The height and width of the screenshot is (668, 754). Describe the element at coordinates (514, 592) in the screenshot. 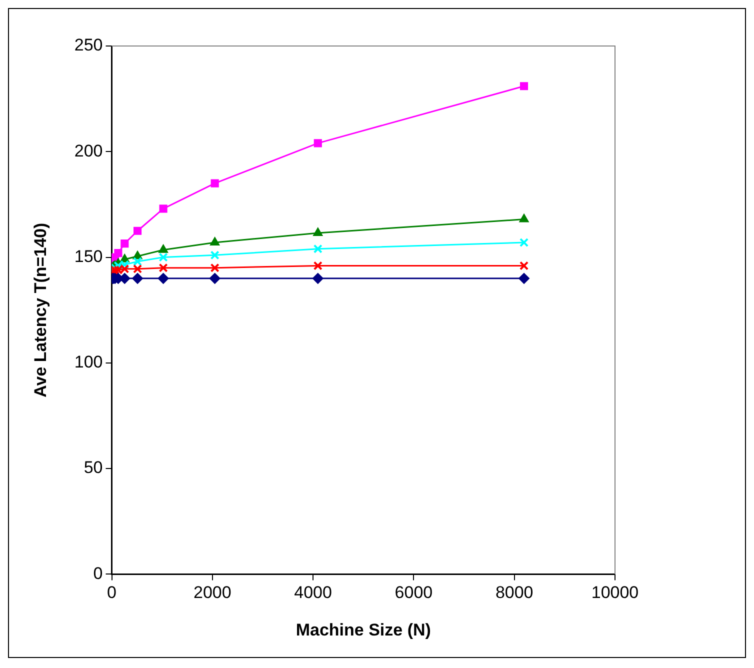

I see `x-tick-label: 8000` at that location.